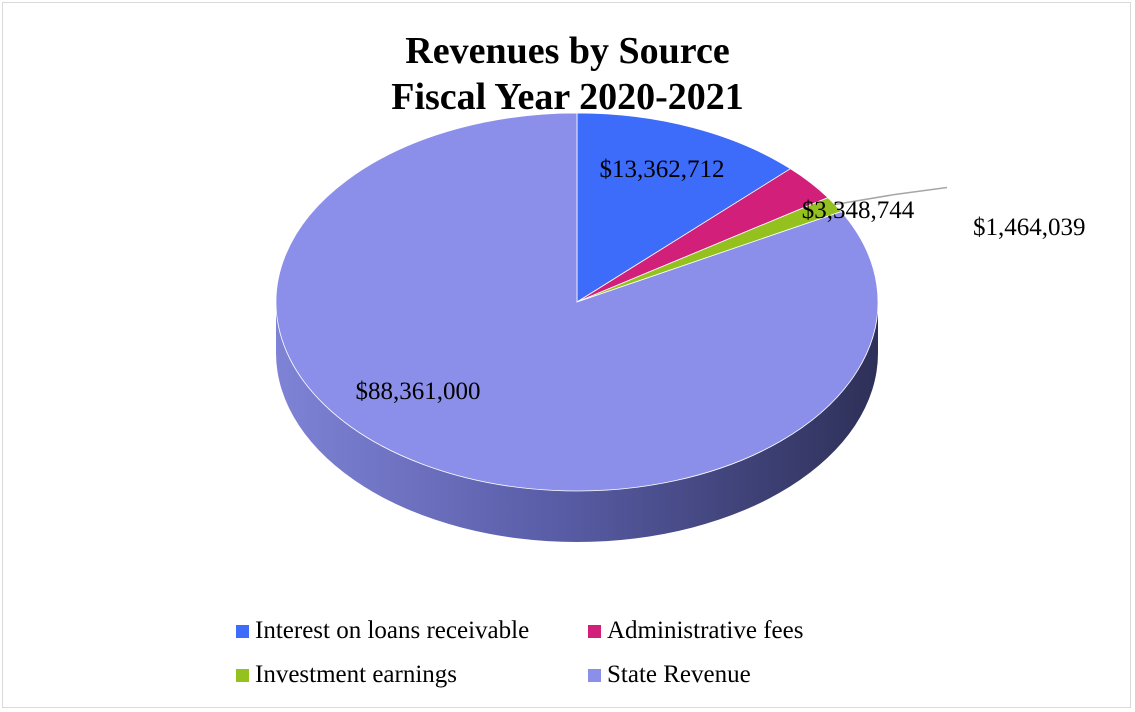 This screenshot has width=1135, height=712. What do you see at coordinates (356, 674) in the screenshot?
I see `legend-label-investment: Investment earnings` at bounding box center [356, 674].